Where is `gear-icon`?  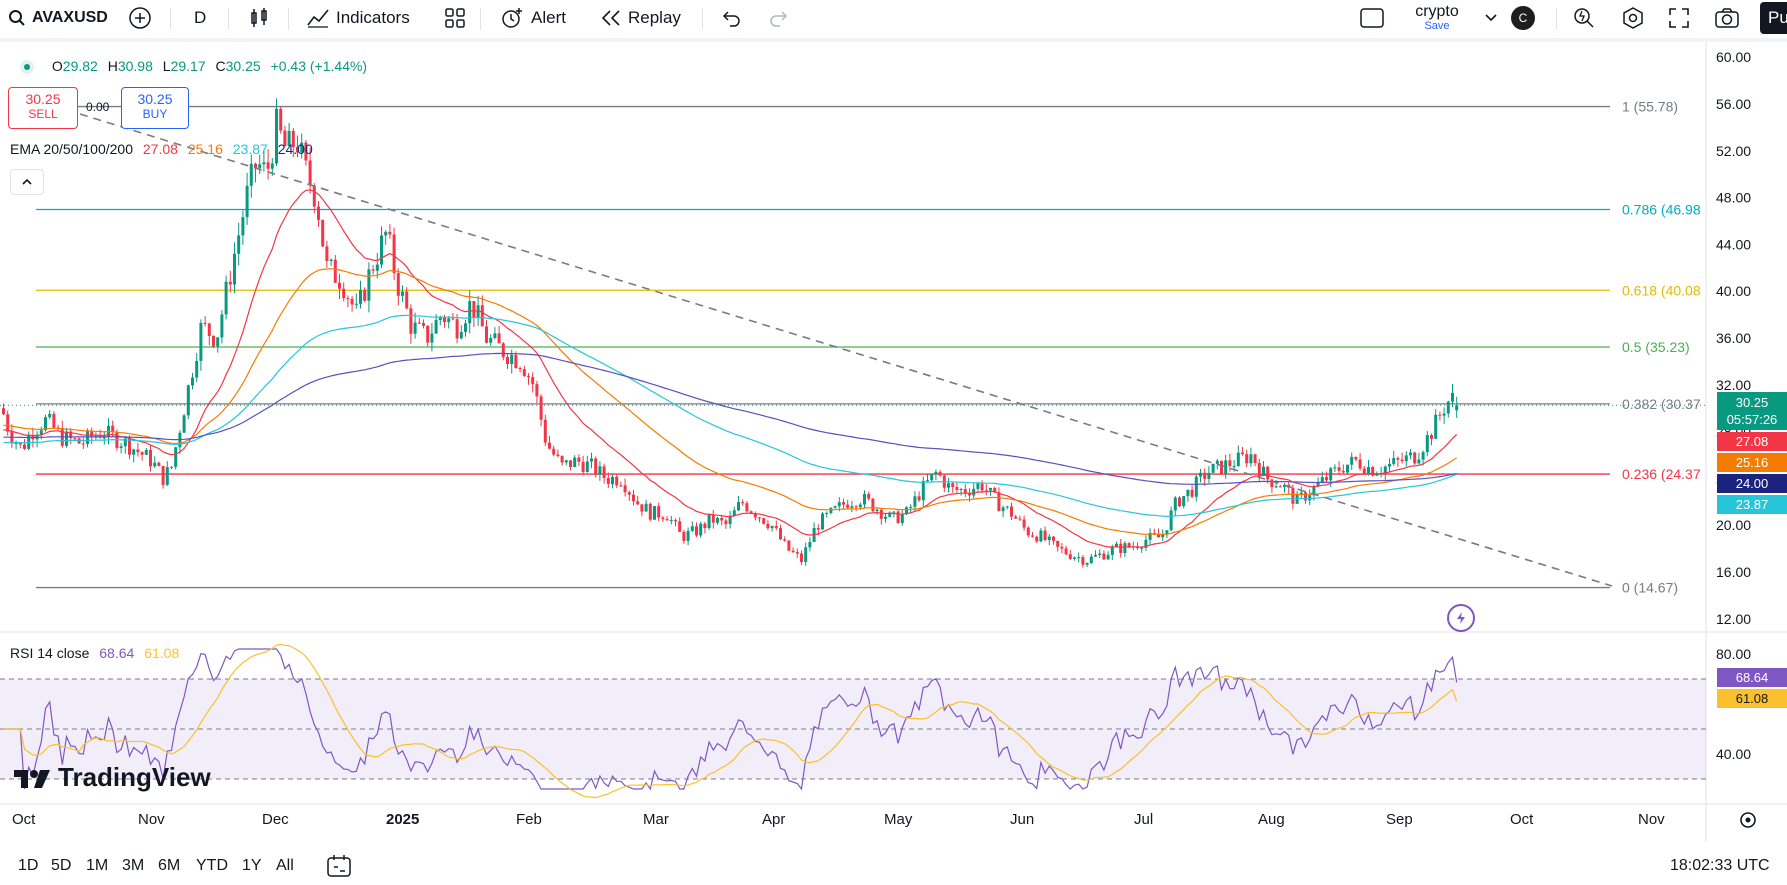
gear-icon is located at coordinates (1748, 820).